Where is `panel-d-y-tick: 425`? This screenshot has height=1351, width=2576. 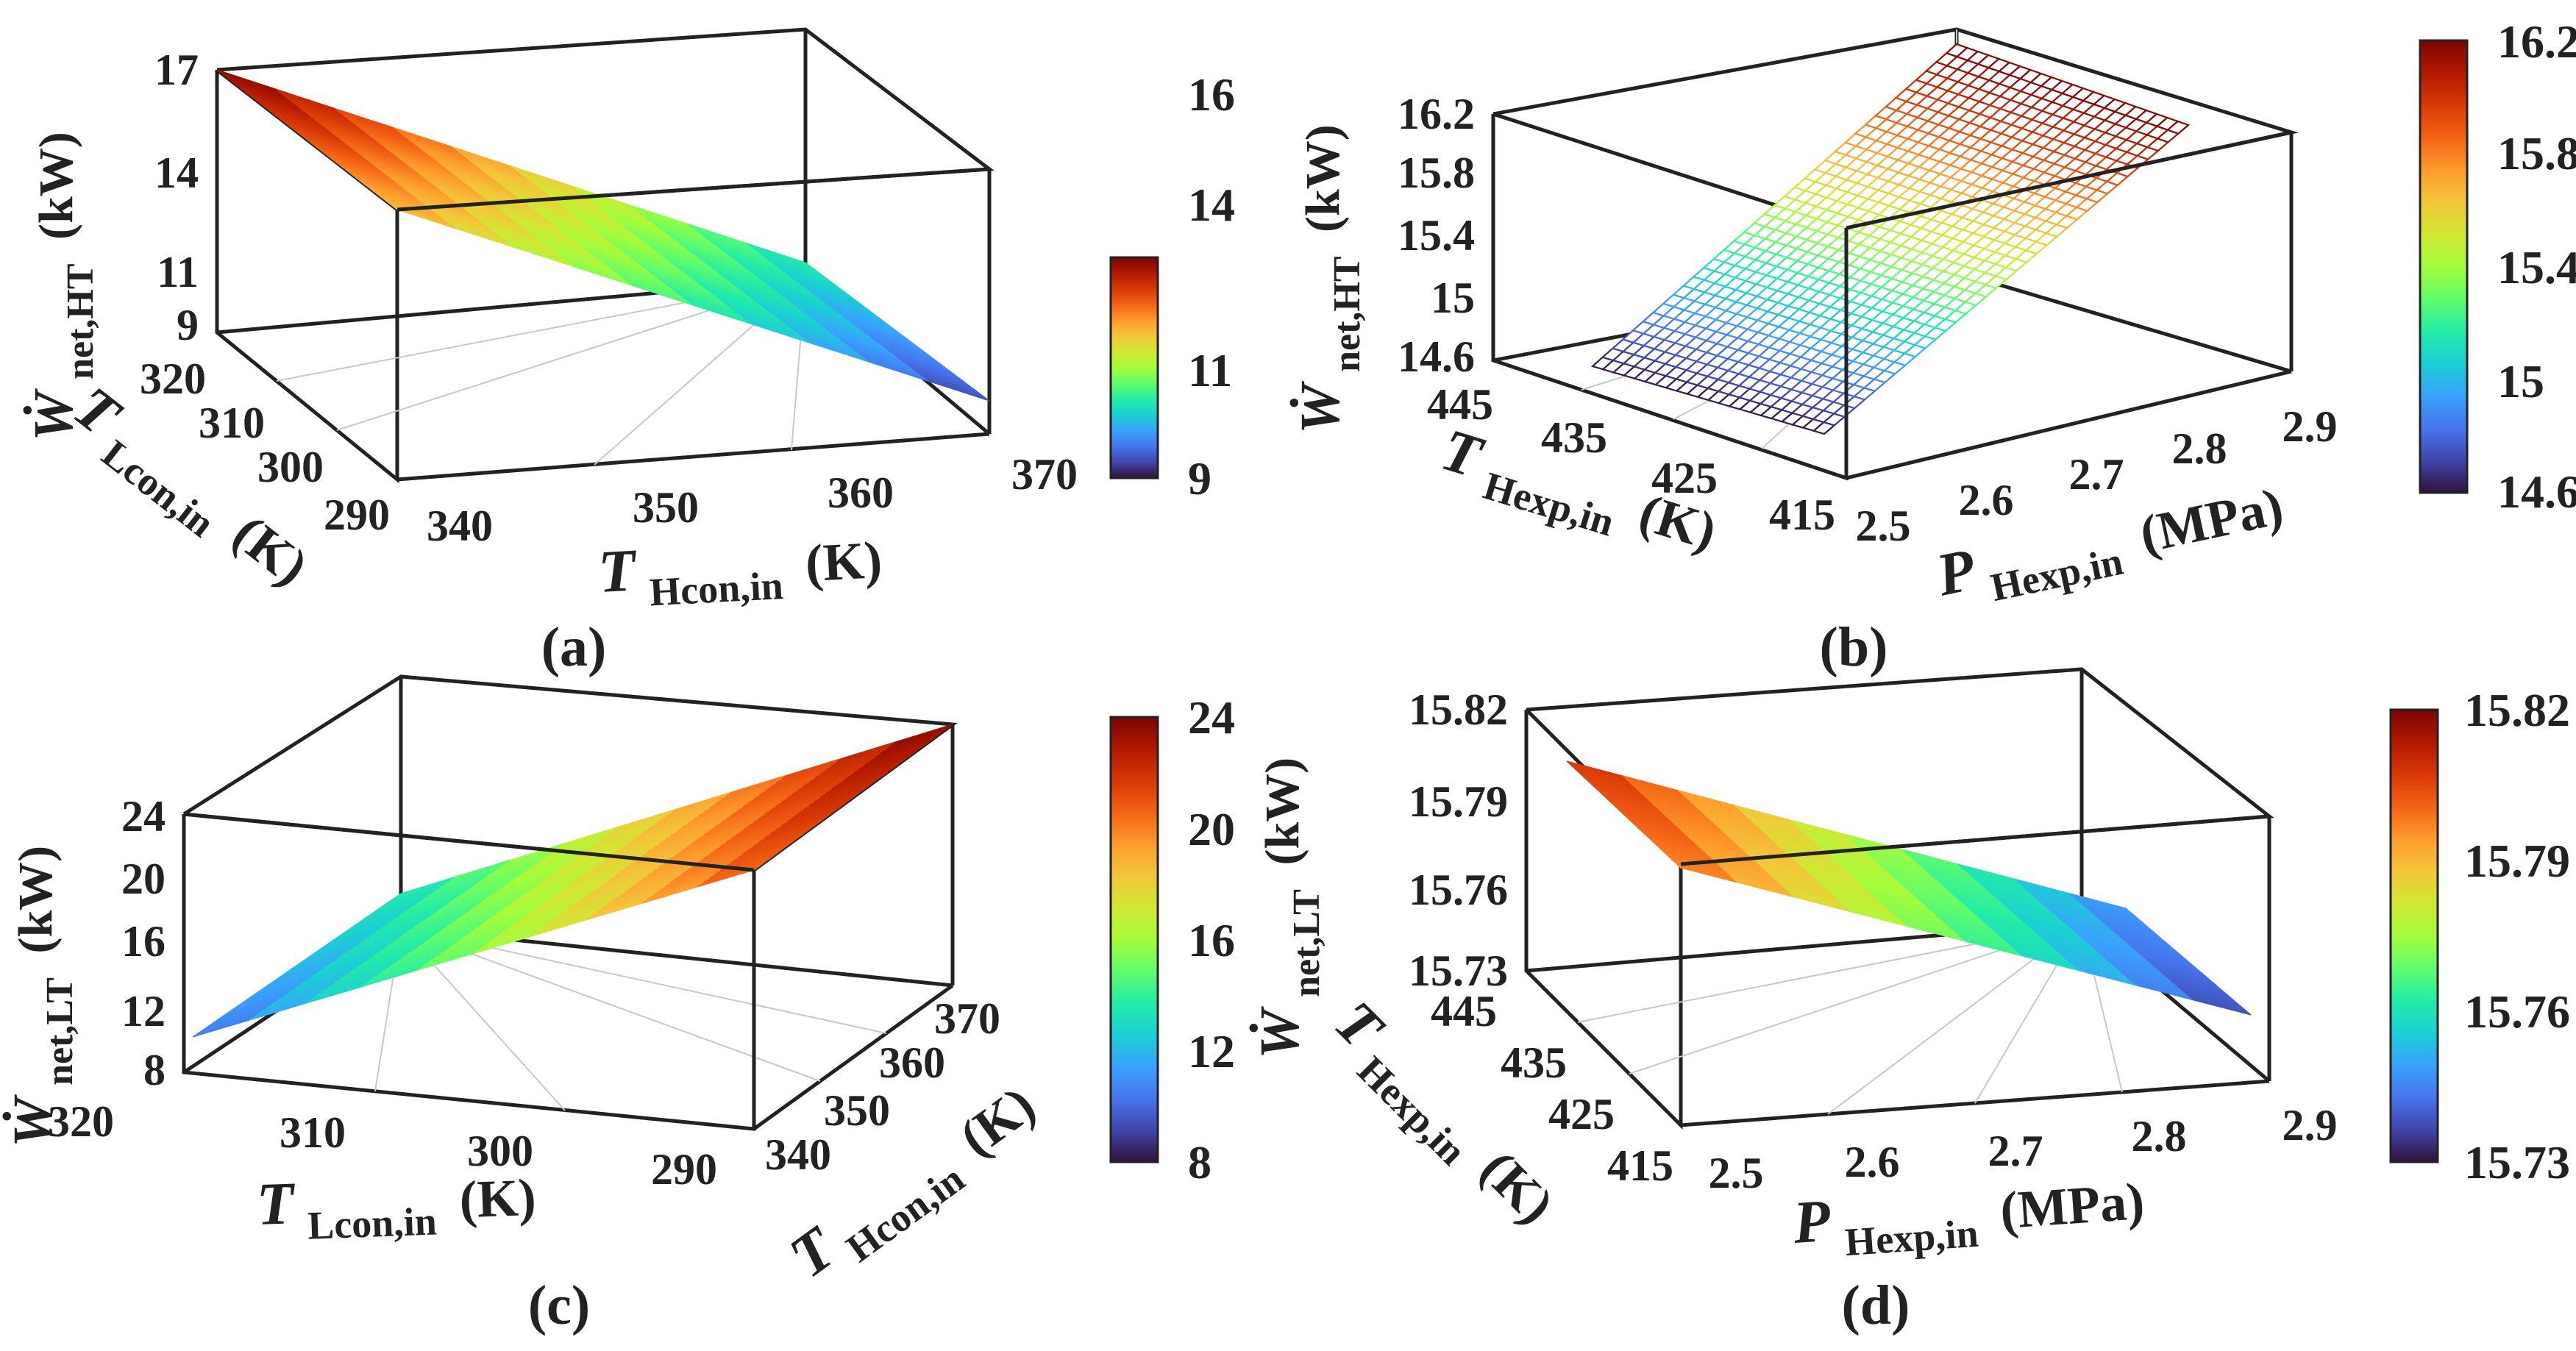 panel-d-y-tick: 425 is located at coordinates (1581, 1114).